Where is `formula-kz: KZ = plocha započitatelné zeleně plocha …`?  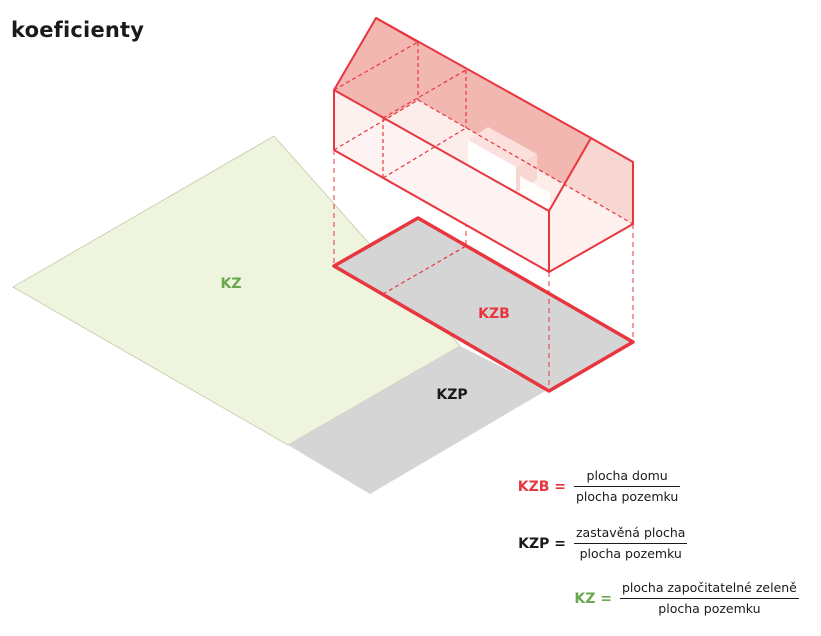 formula-kz: KZ = plocha započitatelné zeleně plocha … is located at coordinates (676, 598).